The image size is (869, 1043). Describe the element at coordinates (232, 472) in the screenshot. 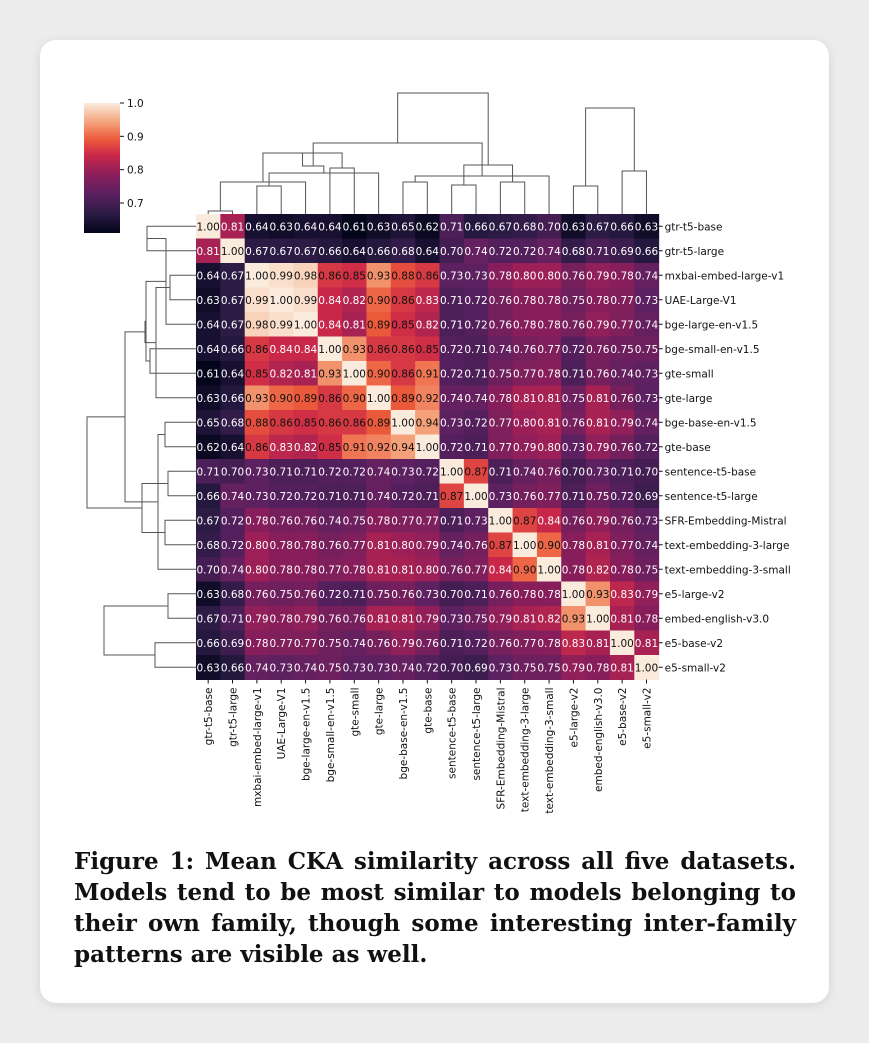

I see `cell-value-label: 0.70` at that location.